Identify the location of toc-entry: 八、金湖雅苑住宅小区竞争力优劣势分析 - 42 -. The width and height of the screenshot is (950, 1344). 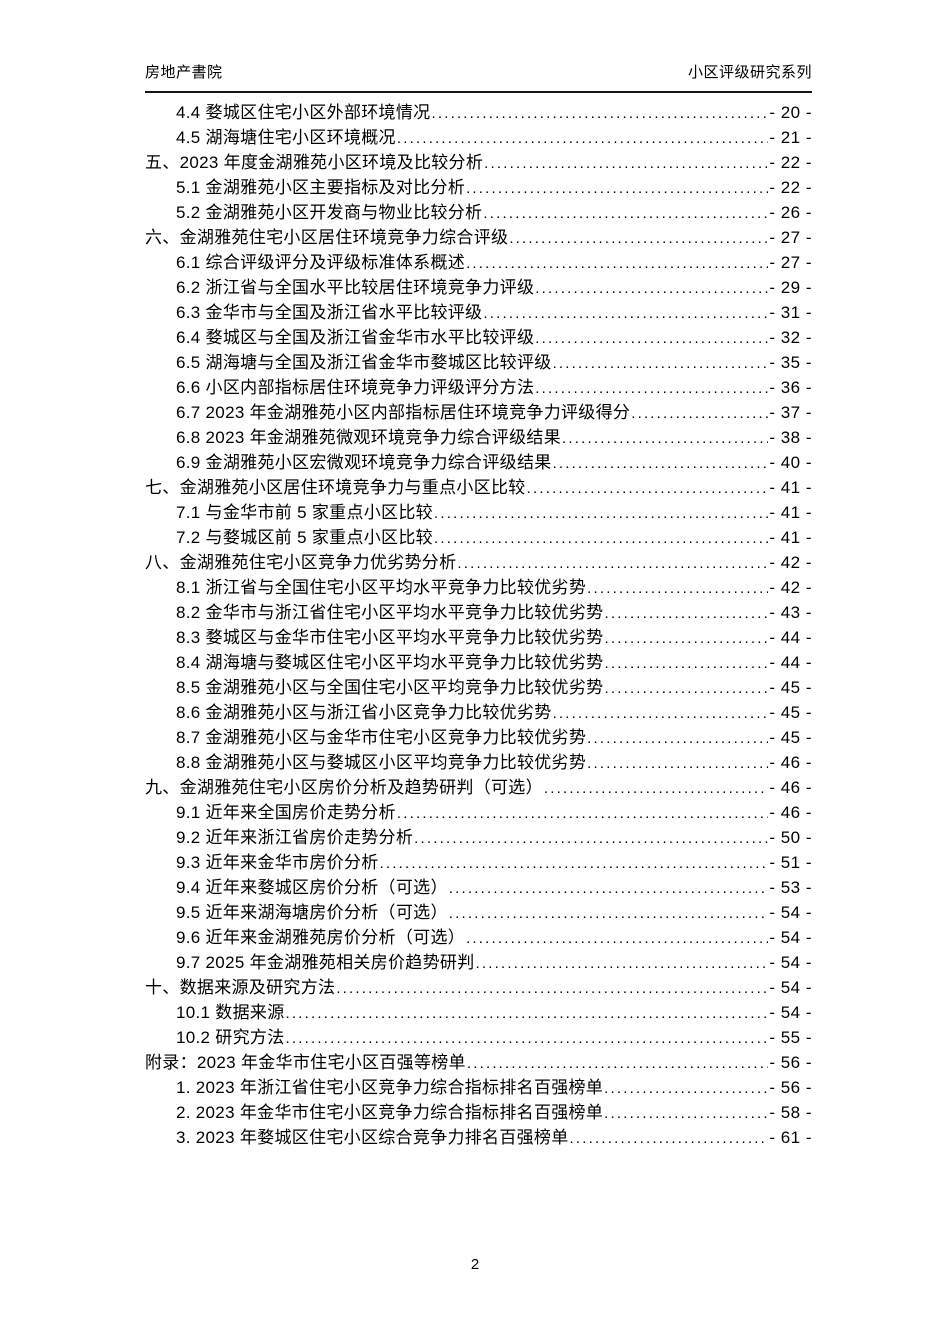
(478, 562).